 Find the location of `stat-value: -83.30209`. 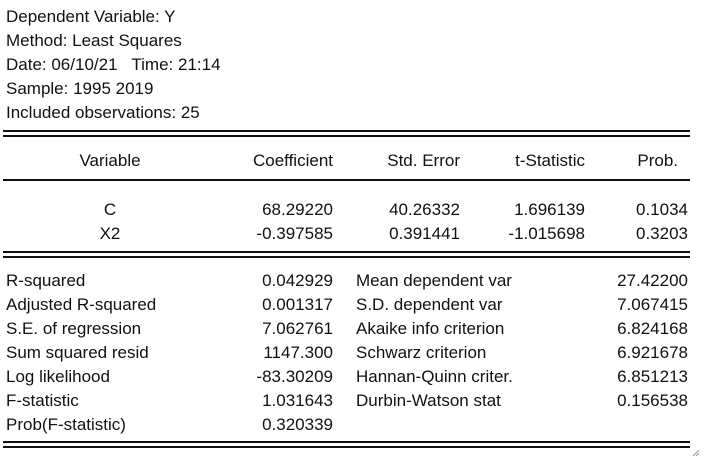

stat-value: -83.30209 is located at coordinates (294, 376).